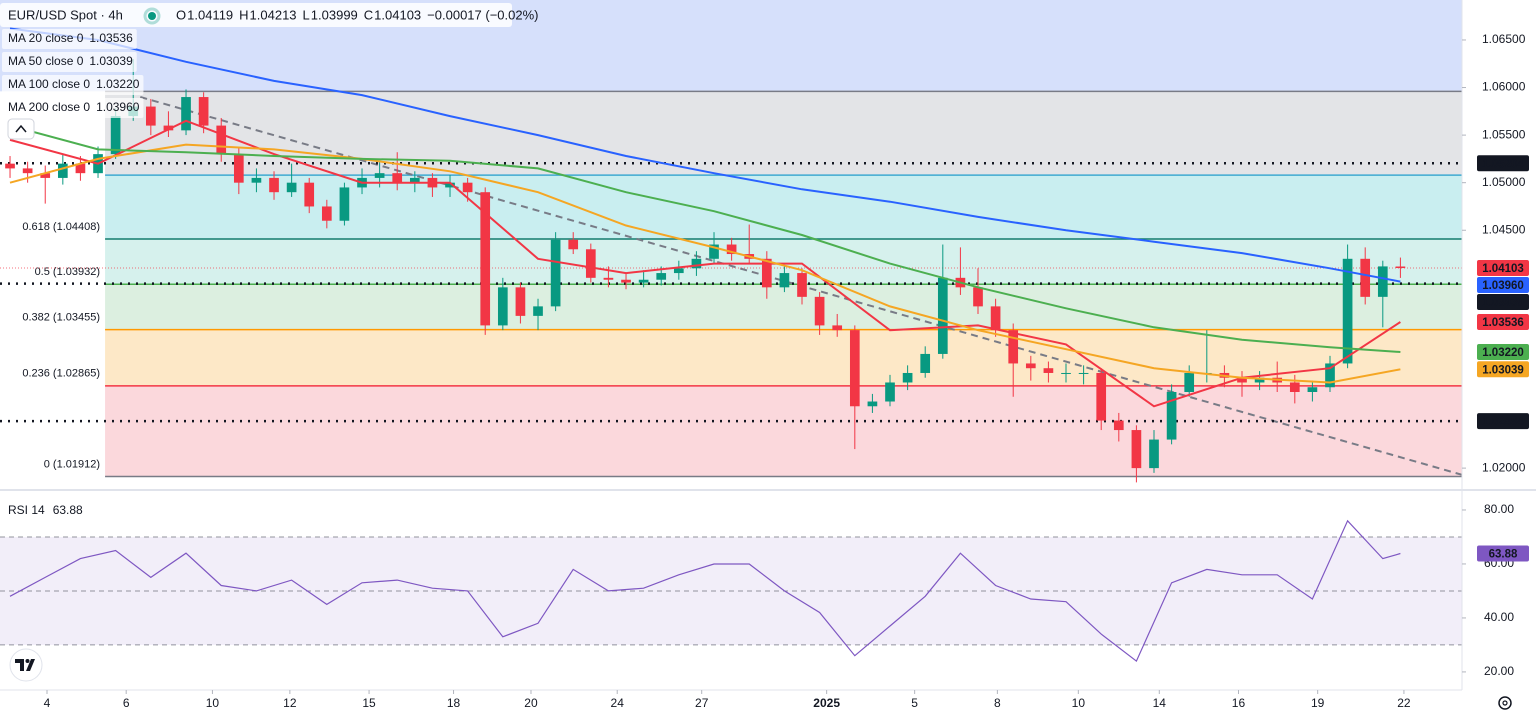 The width and height of the screenshot is (1536, 716). I want to click on x-tick-label: 14, so click(1160, 703).